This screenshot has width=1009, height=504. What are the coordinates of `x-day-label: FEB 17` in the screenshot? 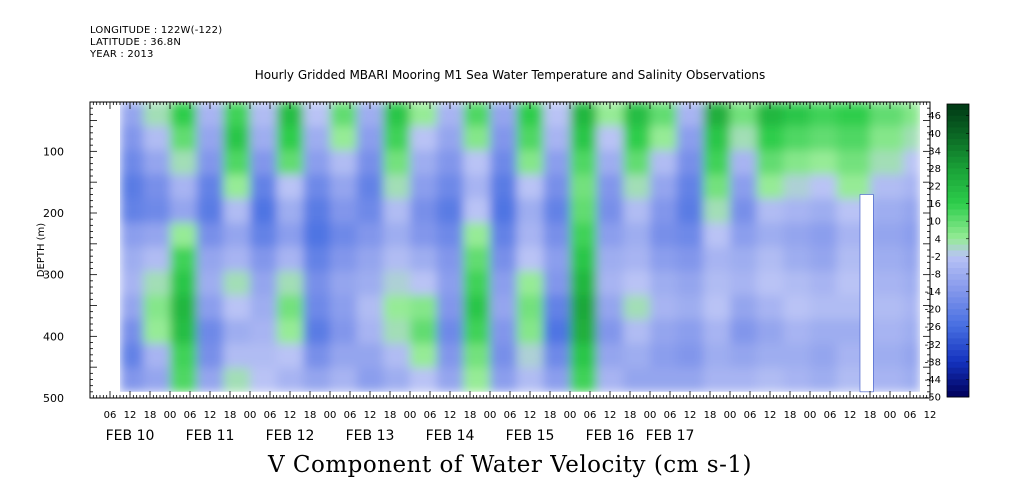 It's located at (670, 436).